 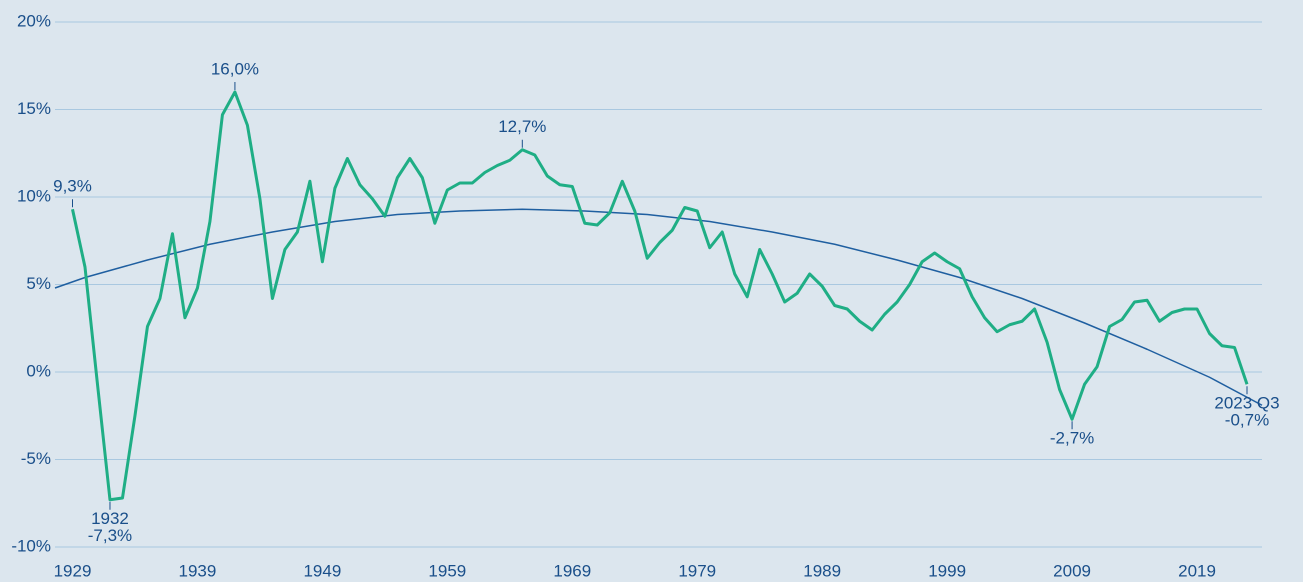 I want to click on x-tick-label: 1989, so click(x=822, y=570).